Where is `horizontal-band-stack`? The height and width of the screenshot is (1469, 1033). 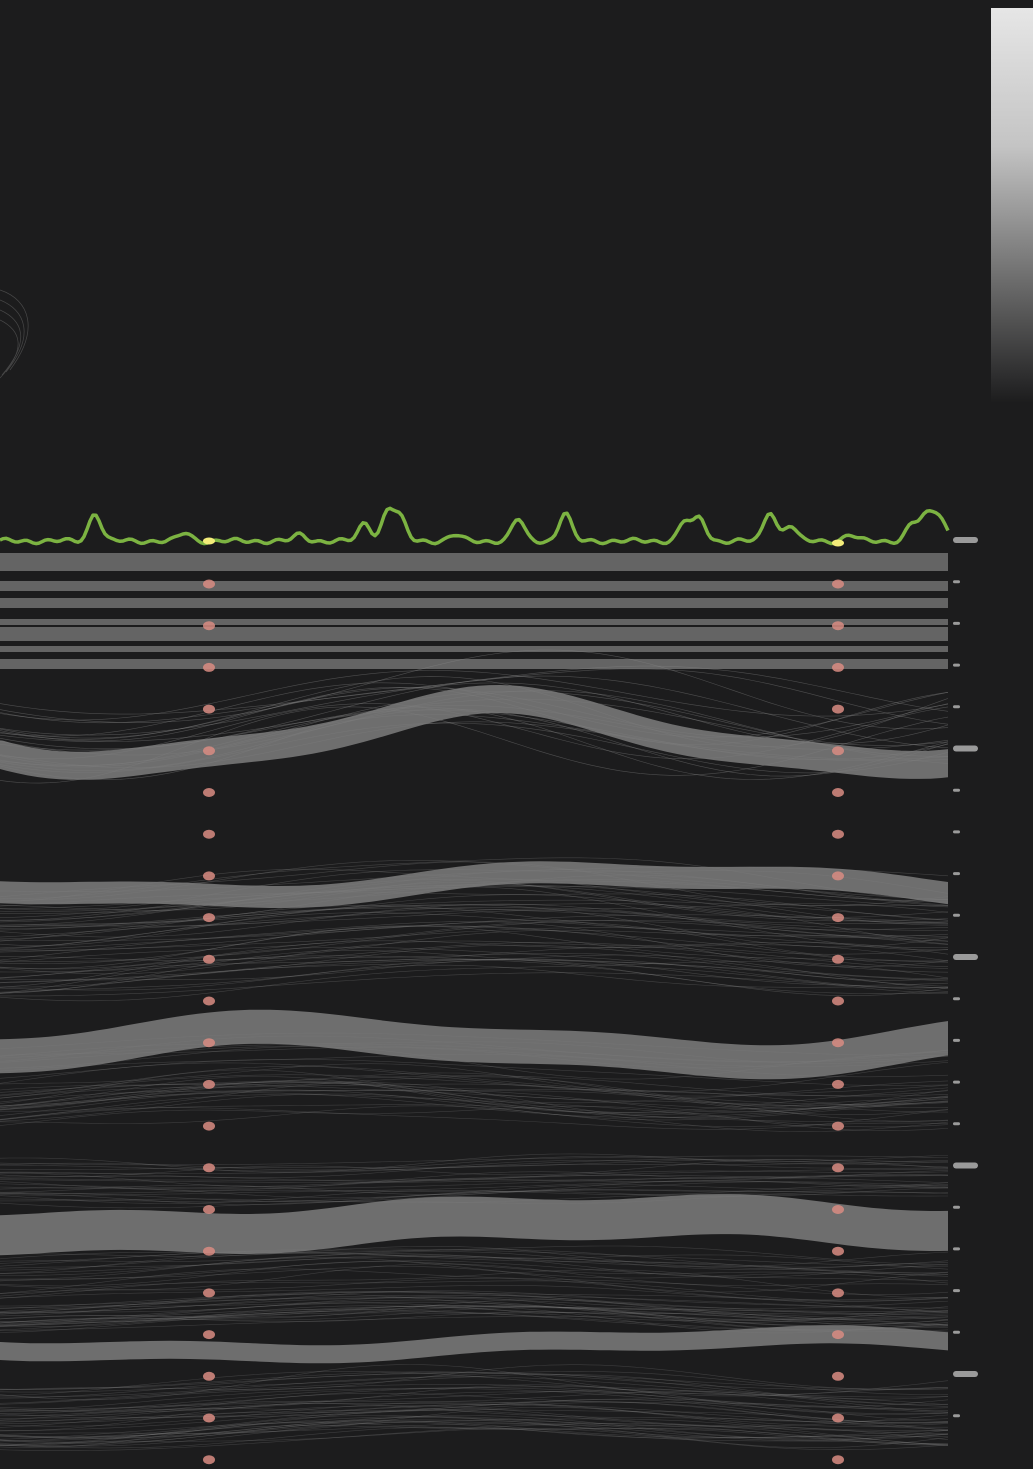
horizontal-band-stack is located at coordinates (474, 611).